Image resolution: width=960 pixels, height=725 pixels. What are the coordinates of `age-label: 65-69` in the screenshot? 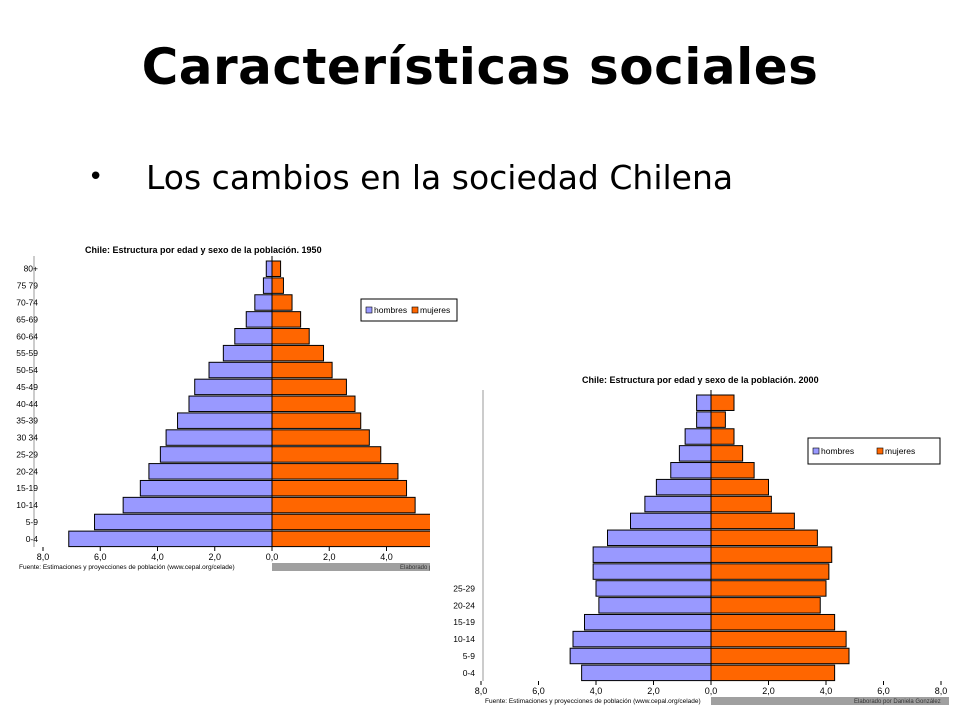 It's located at (27, 319).